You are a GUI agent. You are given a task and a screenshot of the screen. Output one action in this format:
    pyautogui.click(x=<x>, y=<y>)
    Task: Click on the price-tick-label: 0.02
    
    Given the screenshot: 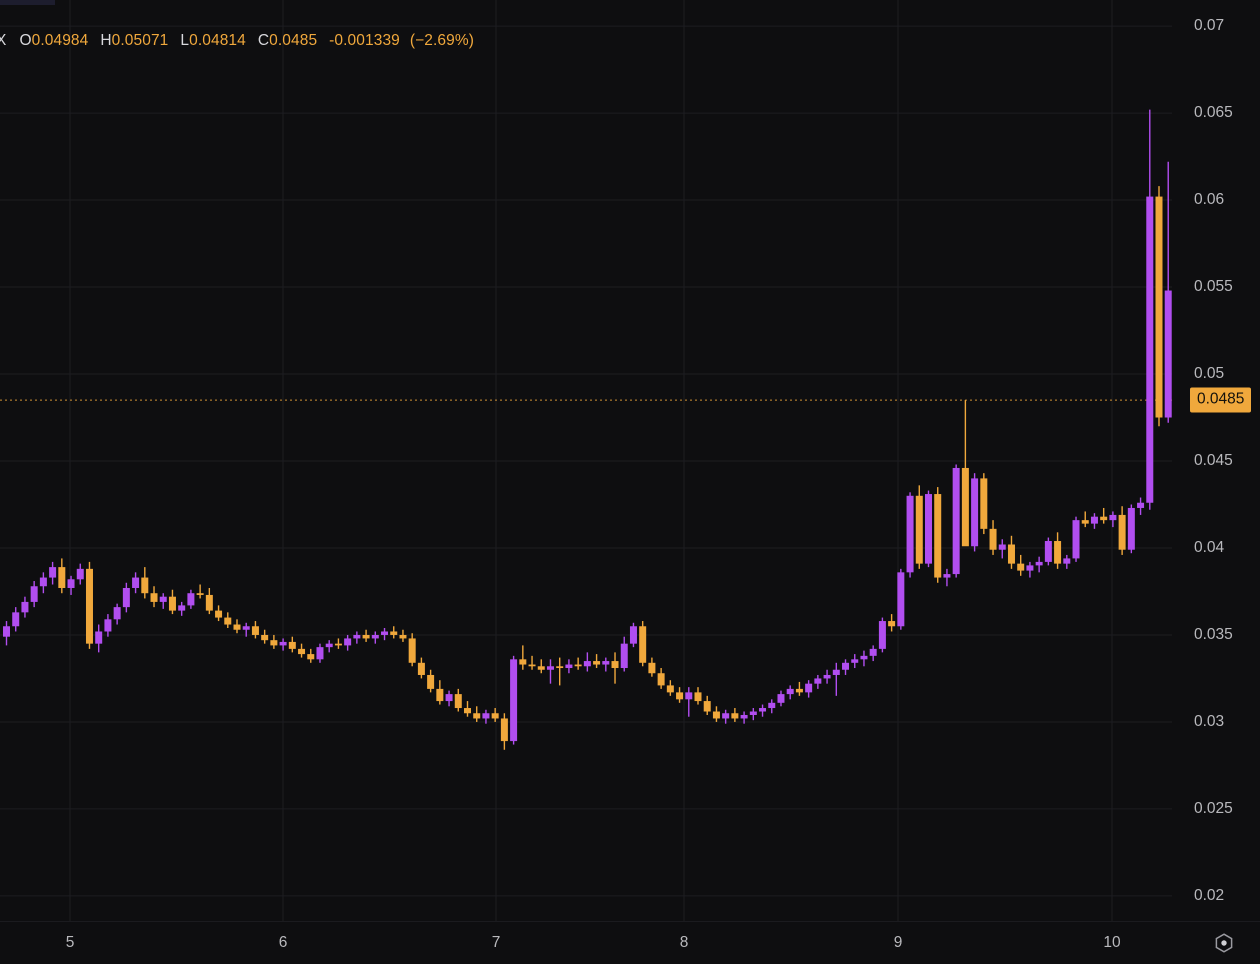 What is the action you would take?
    pyautogui.click(x=1209, y=895)
    